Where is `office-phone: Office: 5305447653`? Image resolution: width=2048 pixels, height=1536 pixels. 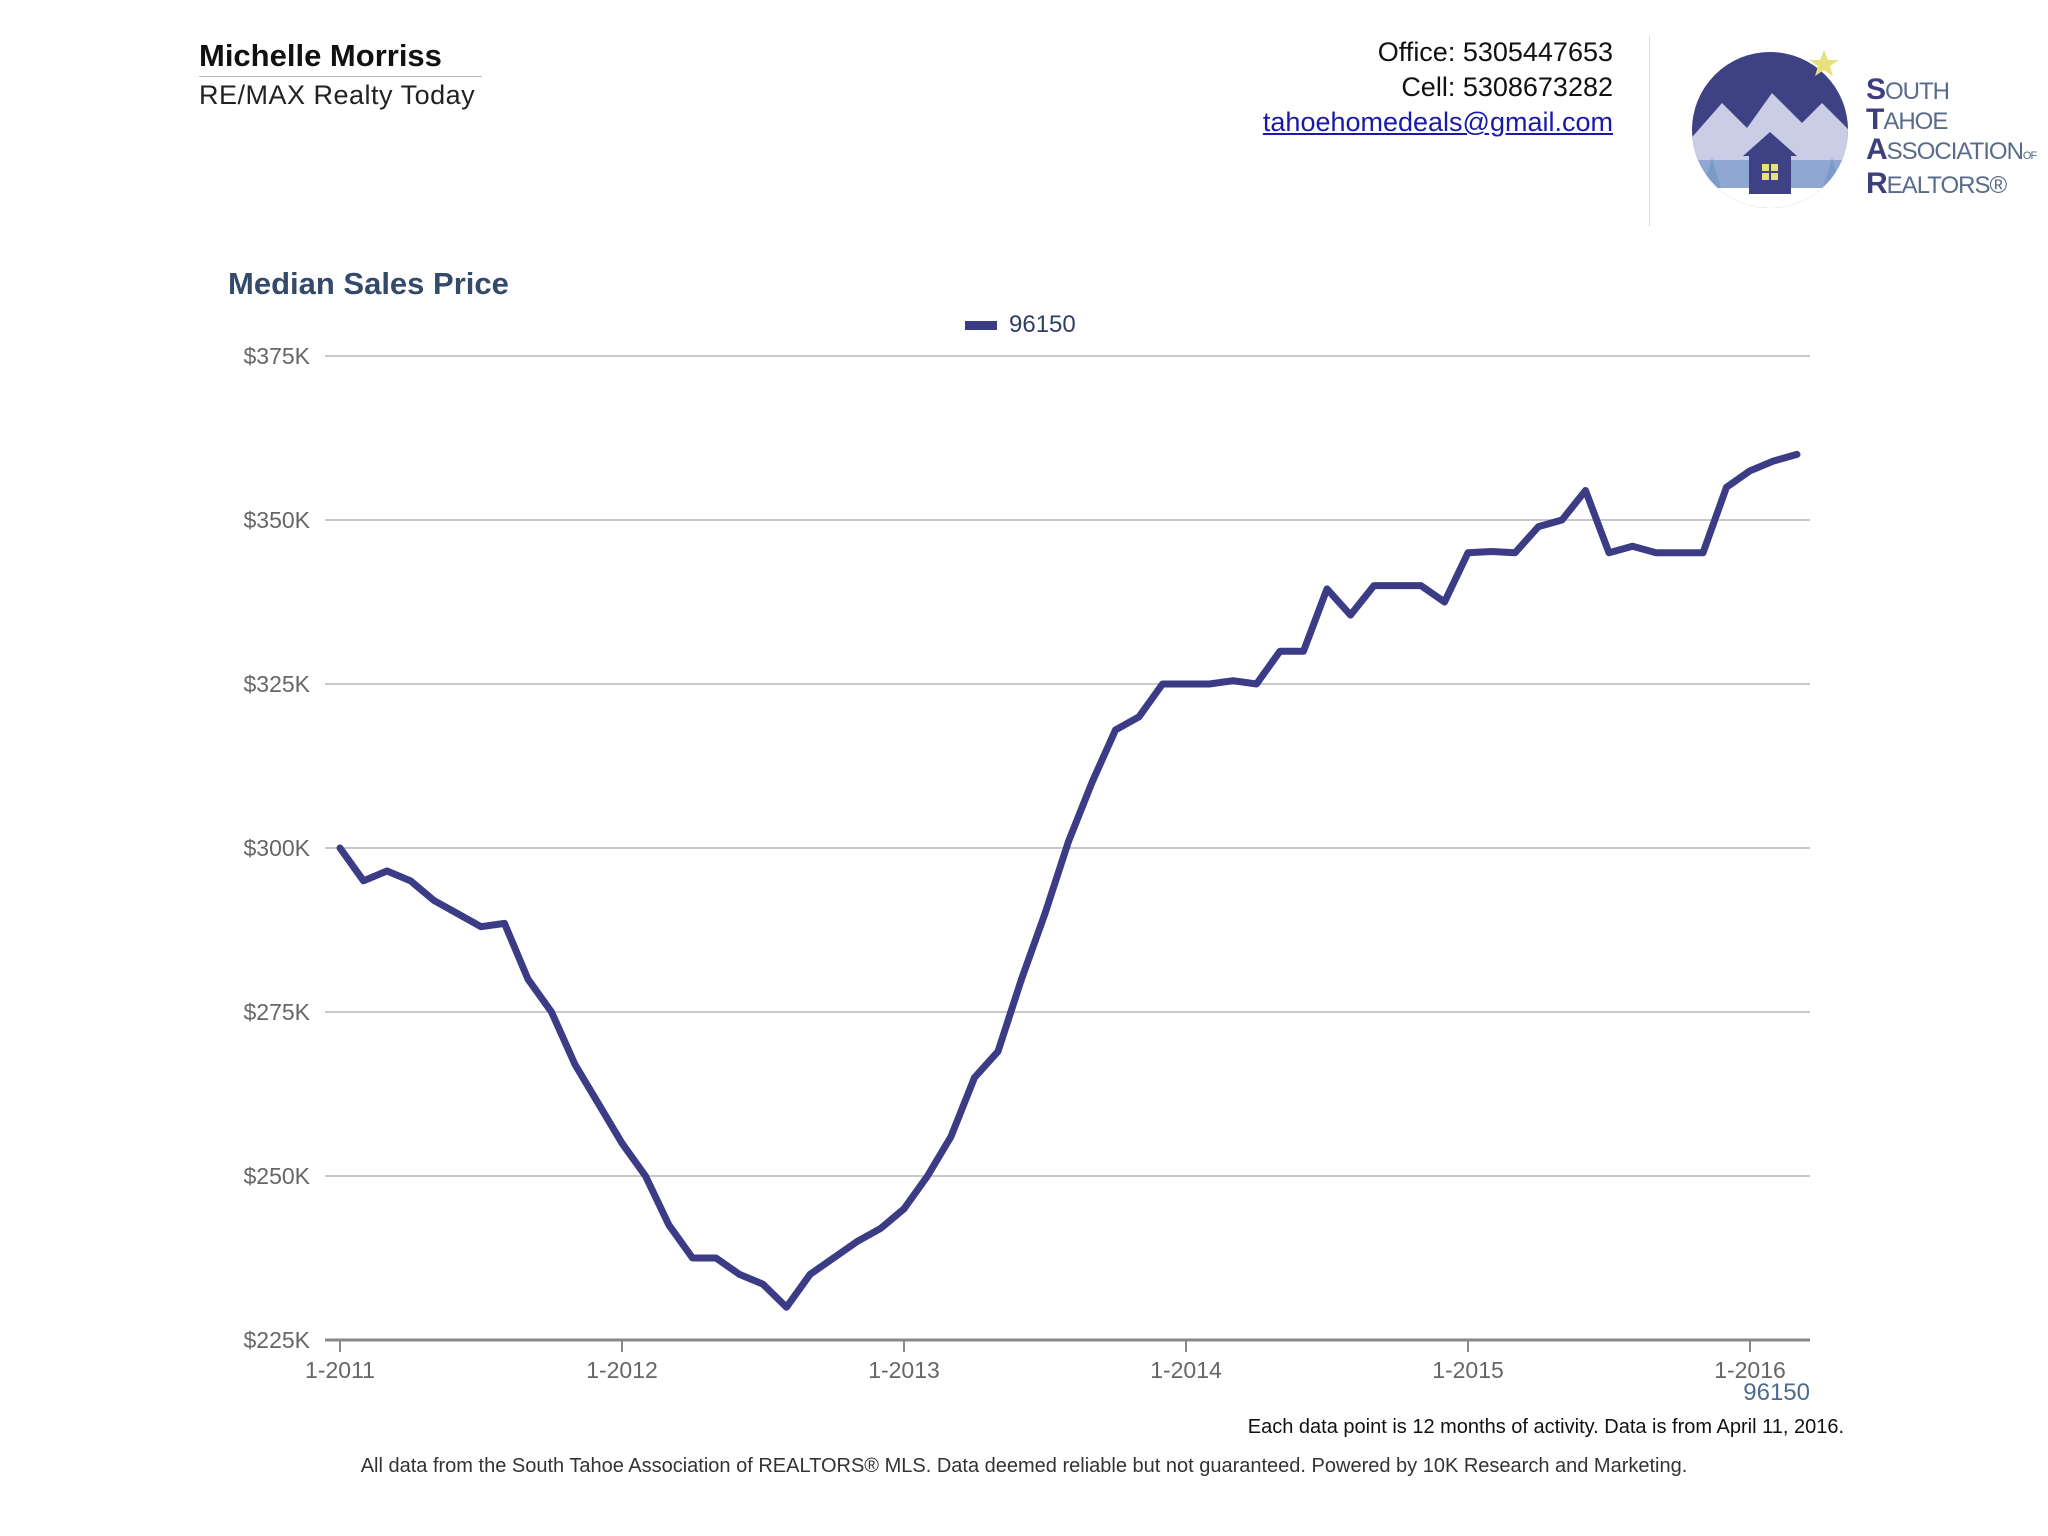 office-phone: Office: 5305447653 is located at coordinates (1495, 52).